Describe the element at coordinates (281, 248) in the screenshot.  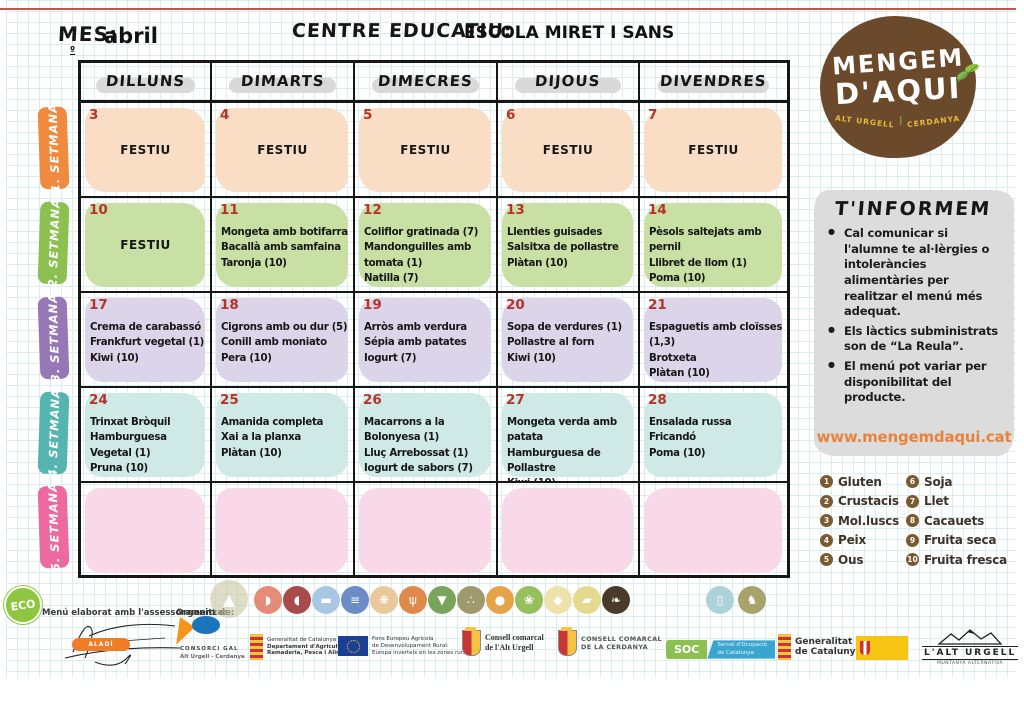
I see `dish-item: Bacallà amb samfaina` at that location.